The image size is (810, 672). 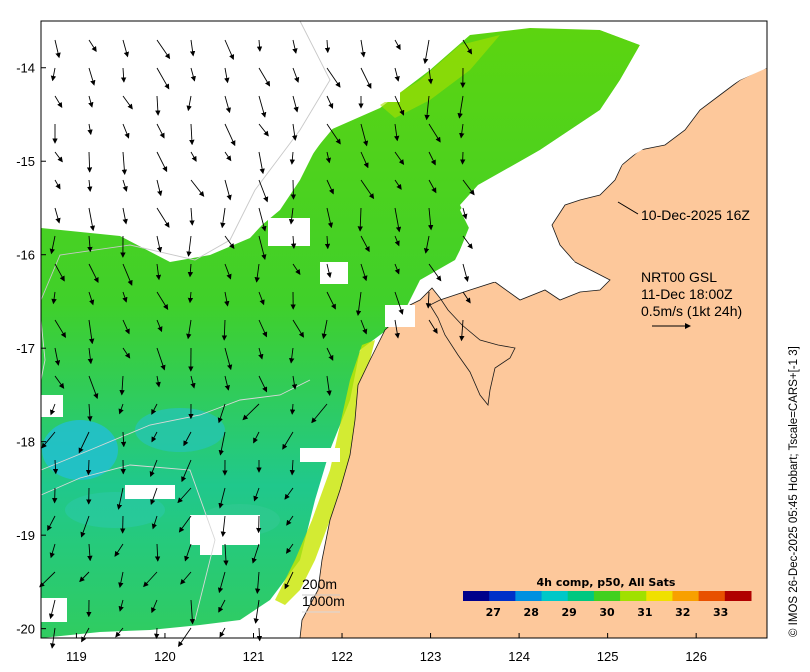 I want to click on x-tick-label: 125, so click(x=608, y=656).